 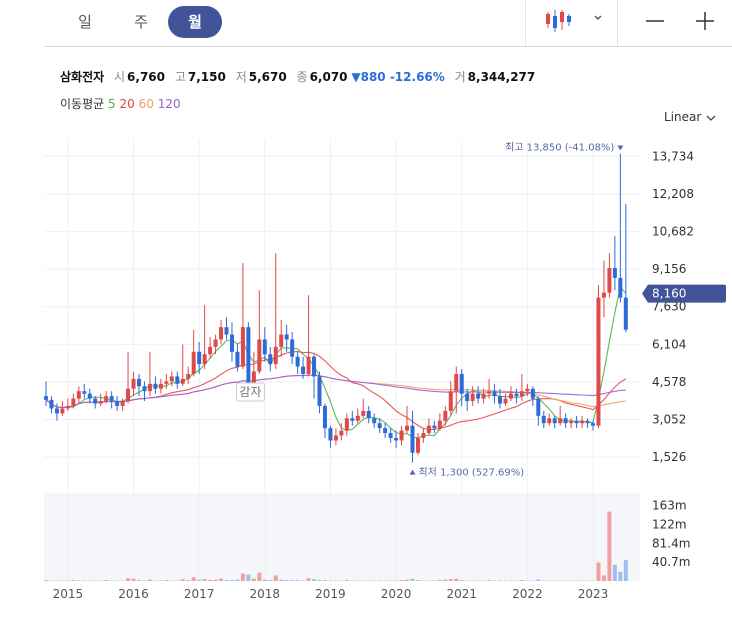 I want to click on zoom-in-button, so click(x=705, y=21).